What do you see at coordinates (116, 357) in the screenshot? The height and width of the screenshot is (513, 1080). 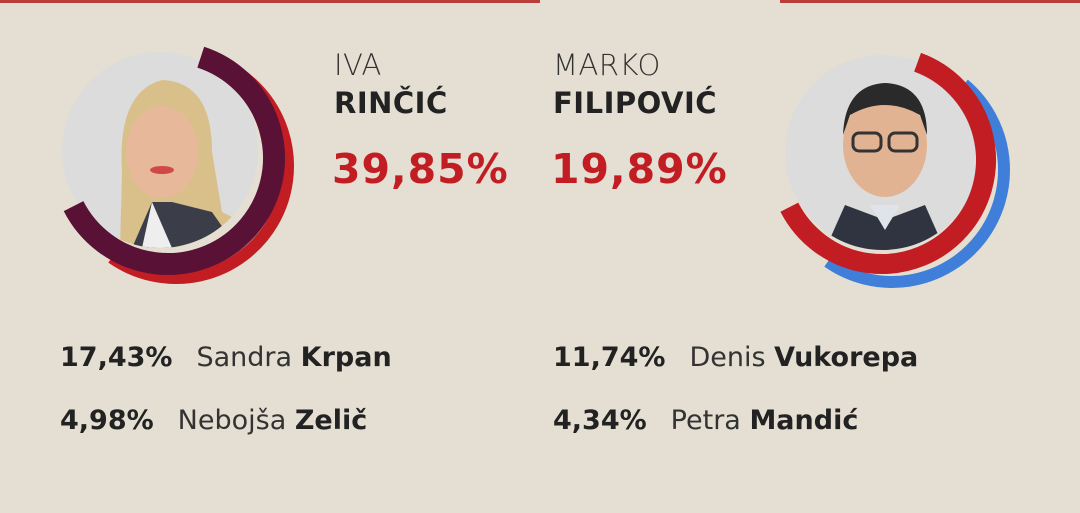 I see `result-percent: 17,43%` at bounding box center [116, 357].